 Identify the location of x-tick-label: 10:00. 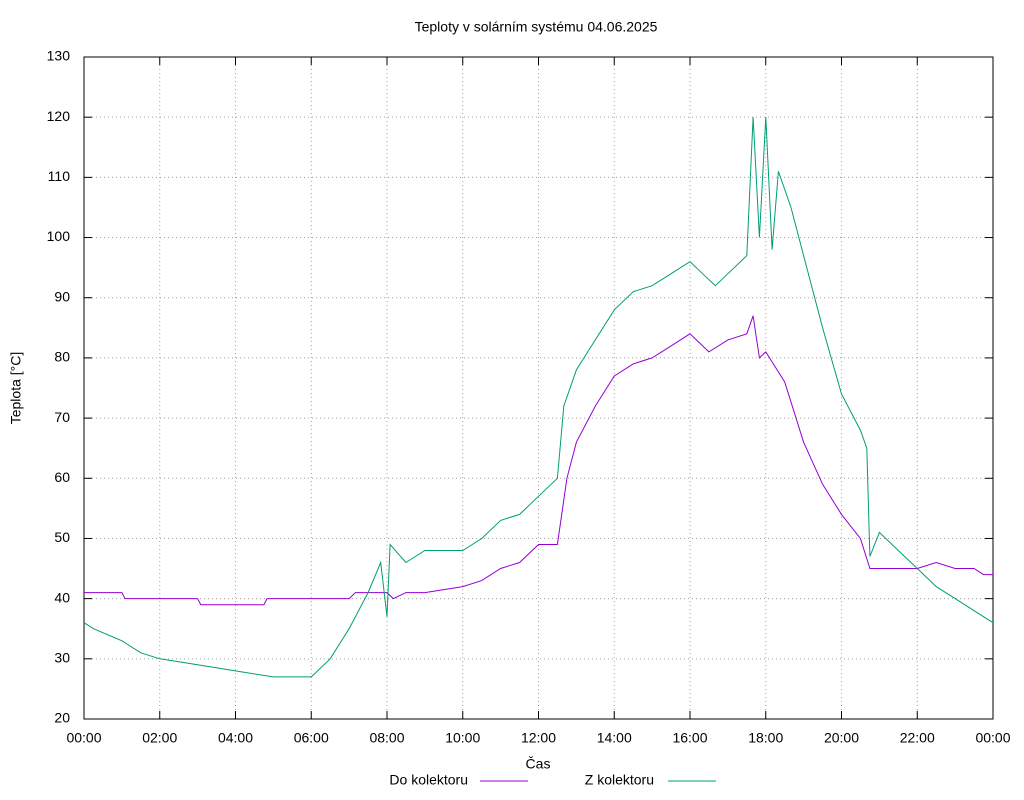
(462, 738).